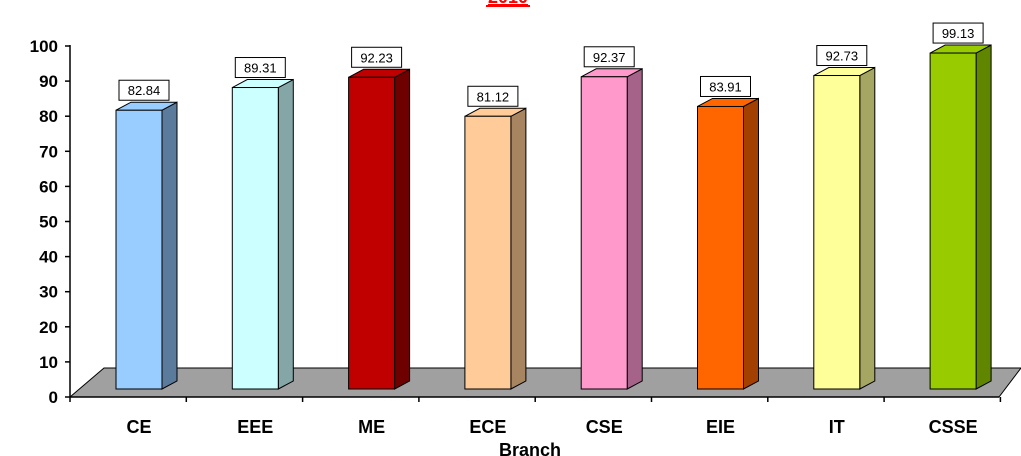 Image resolution: width=1021 pixels, height=456 pixels. I want to click on y-axis-ticks: 0 10 20 30 40 50 60 70 80 90 100, so click(50, 222).